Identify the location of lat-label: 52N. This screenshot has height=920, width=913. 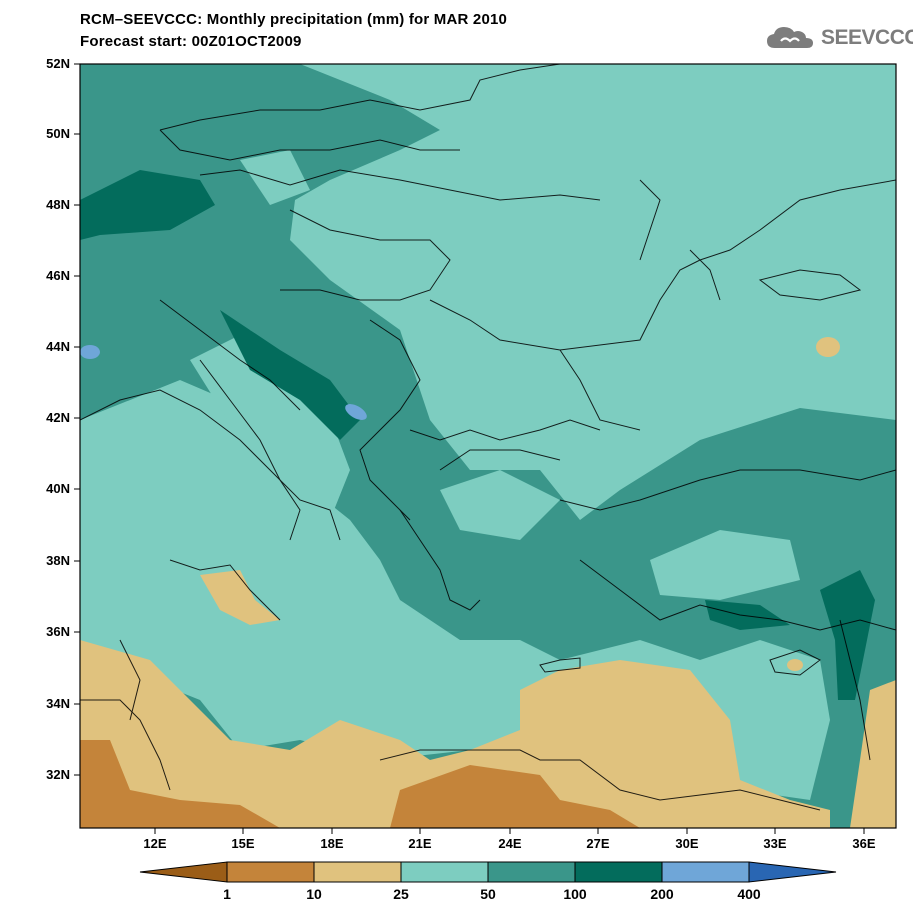
(58, 63).